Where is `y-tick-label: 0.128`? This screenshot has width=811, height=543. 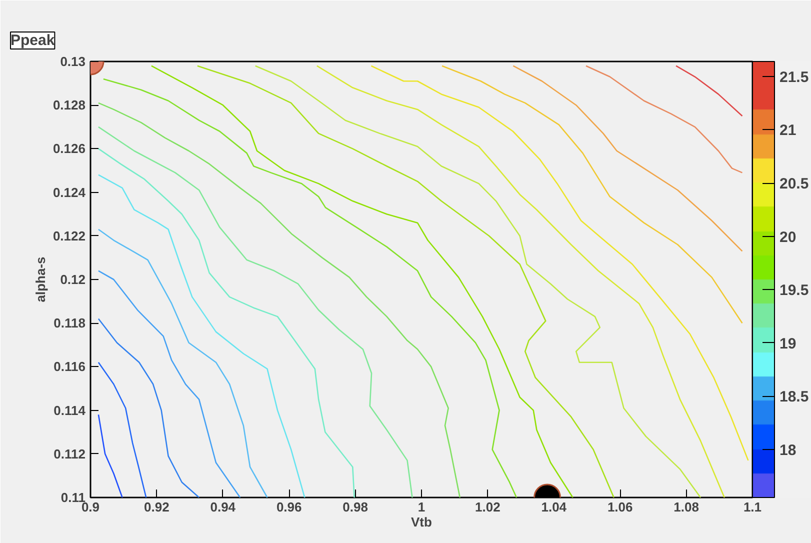 y-tick-label: 0.128 is located at coordinates (69, 105).